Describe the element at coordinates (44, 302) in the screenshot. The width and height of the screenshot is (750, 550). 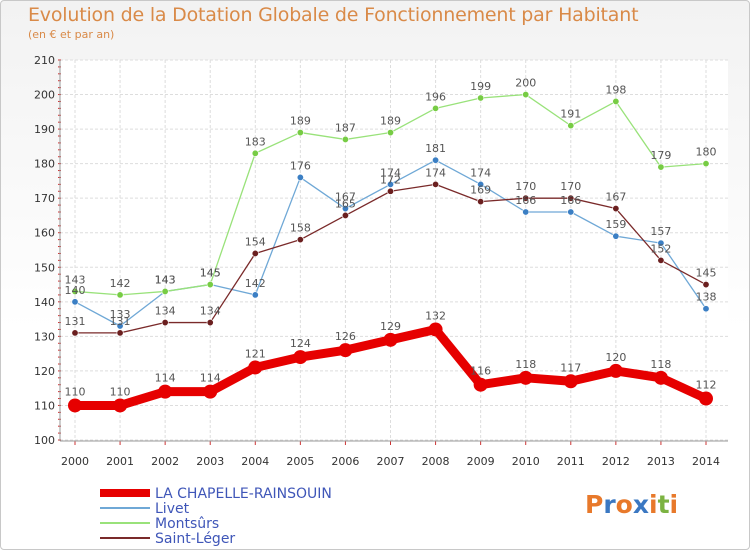
I see `y-tick-label: 140` at that location.